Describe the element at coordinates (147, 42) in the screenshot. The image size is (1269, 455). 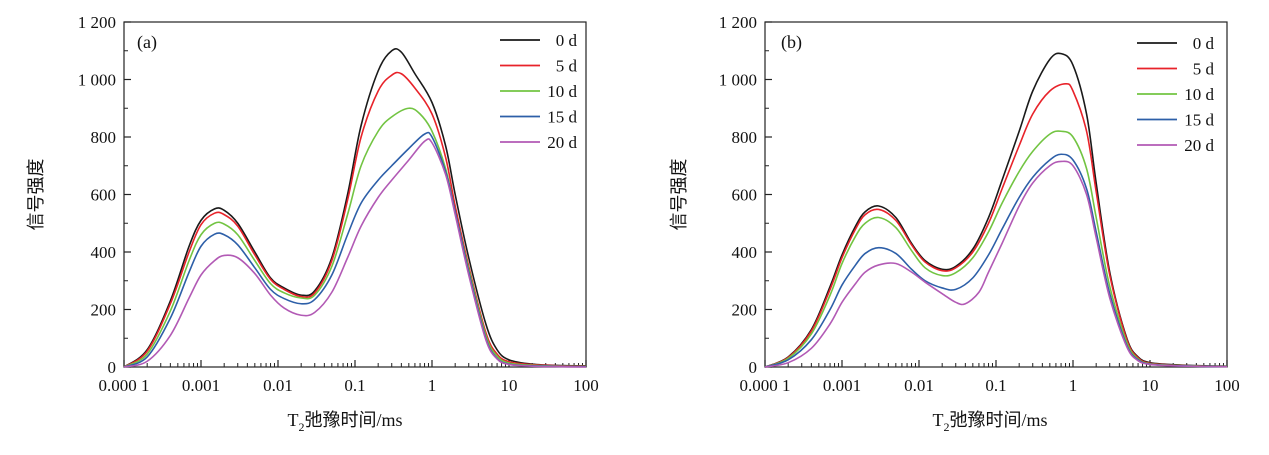
I see `panel-label: (a)` at that location.